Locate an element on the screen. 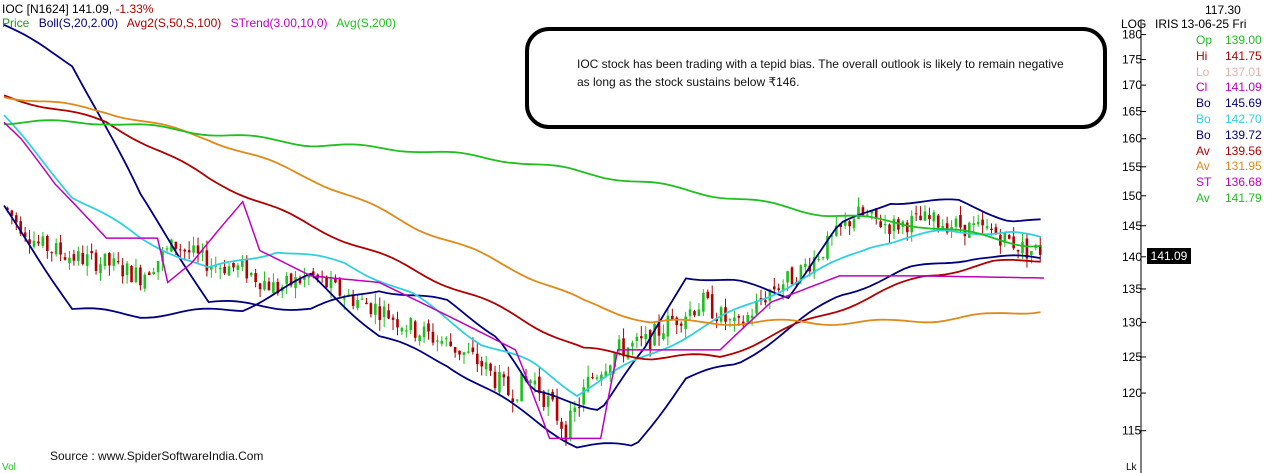 Image resolution: width=1266 pixels, height=473 pixels. volume-label: Vol is located at coordinates (9, 467).